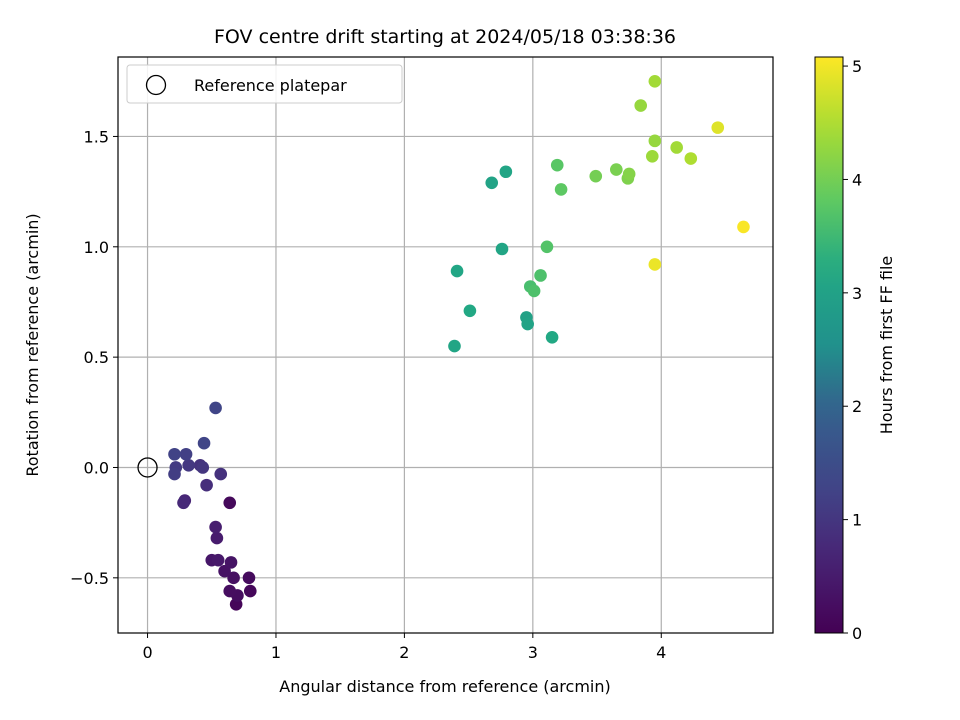 The width and height of the screenshot is (960, 720). What do you see at coordinates (857, 66) in the screenshot?
I see `colorbar-tick-label: 5` at bounding box center [857, 66].